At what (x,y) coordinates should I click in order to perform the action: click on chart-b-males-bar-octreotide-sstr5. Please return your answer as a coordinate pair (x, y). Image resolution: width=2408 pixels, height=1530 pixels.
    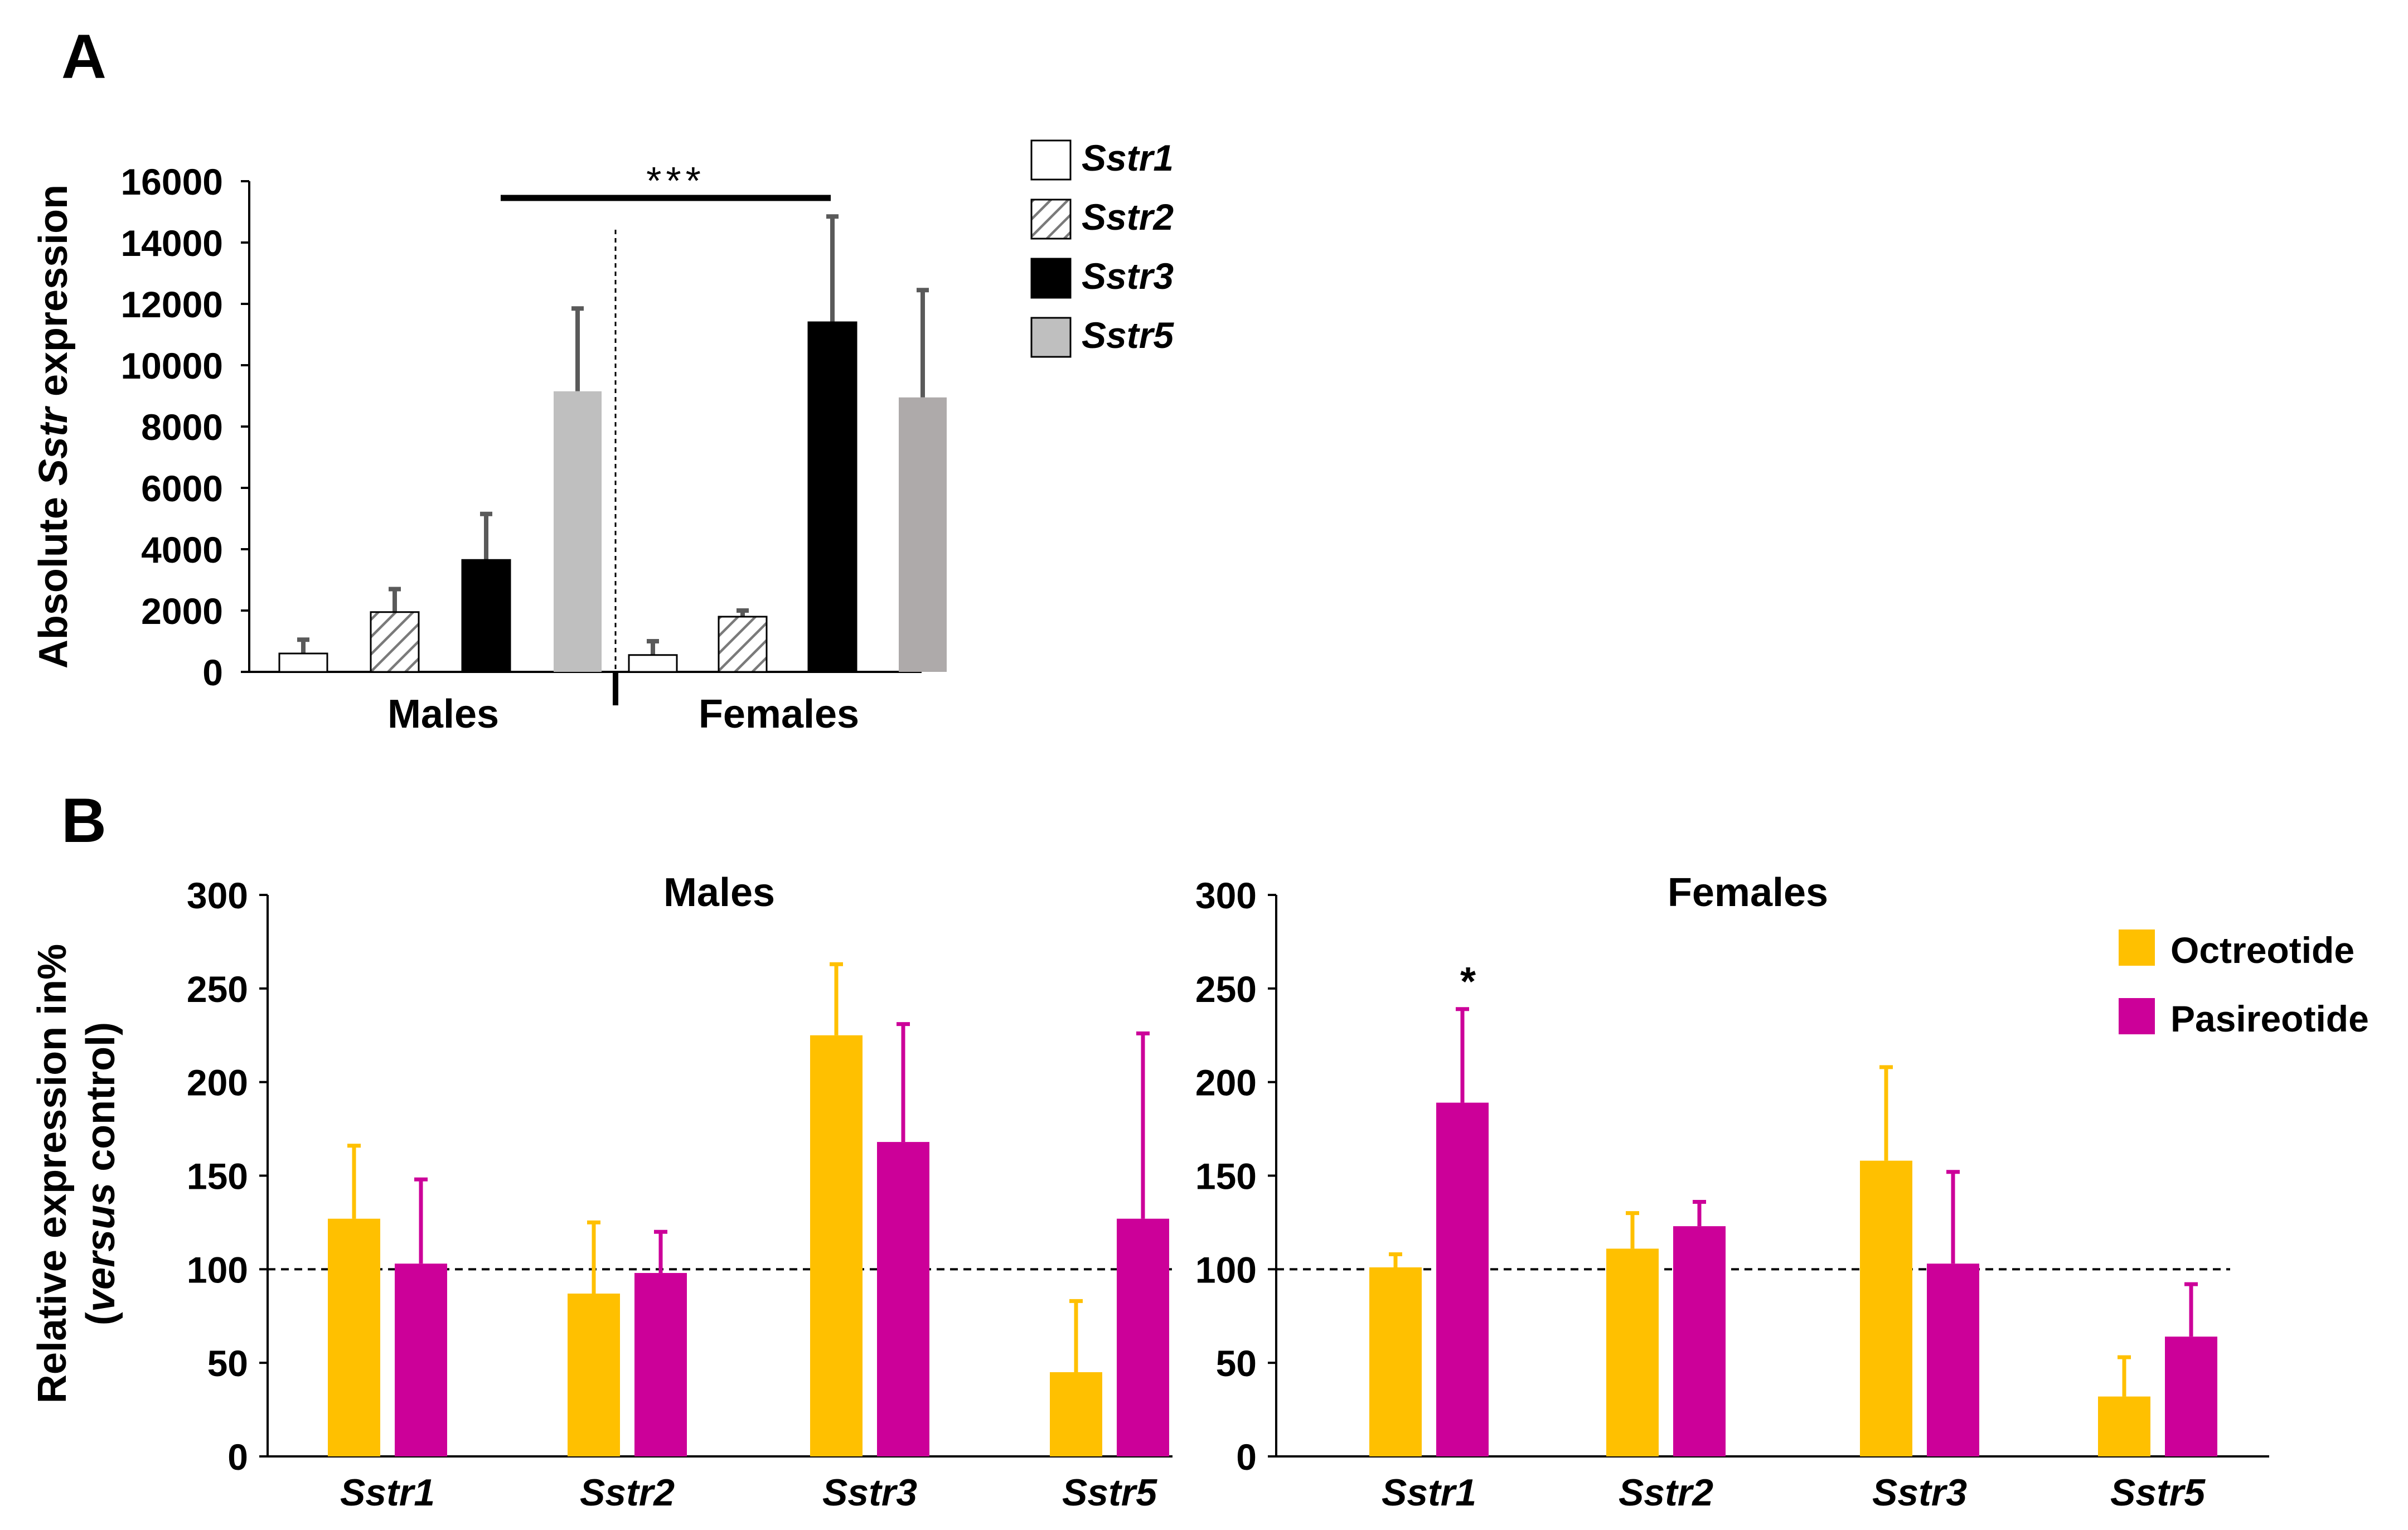
    Looking at the image, I should click on (1076, 1414).